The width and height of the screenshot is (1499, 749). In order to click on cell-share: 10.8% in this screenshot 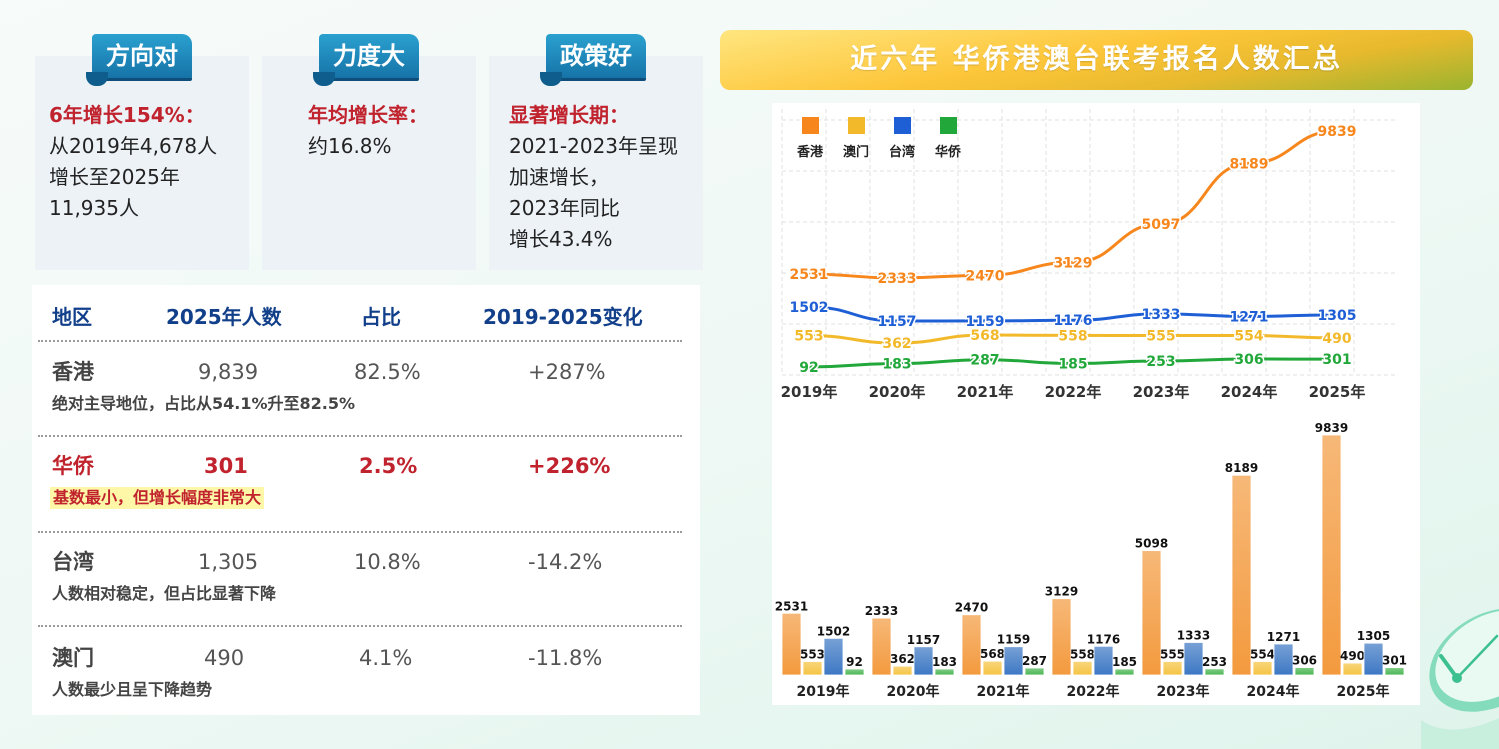, I will do `click(387, 562)`.